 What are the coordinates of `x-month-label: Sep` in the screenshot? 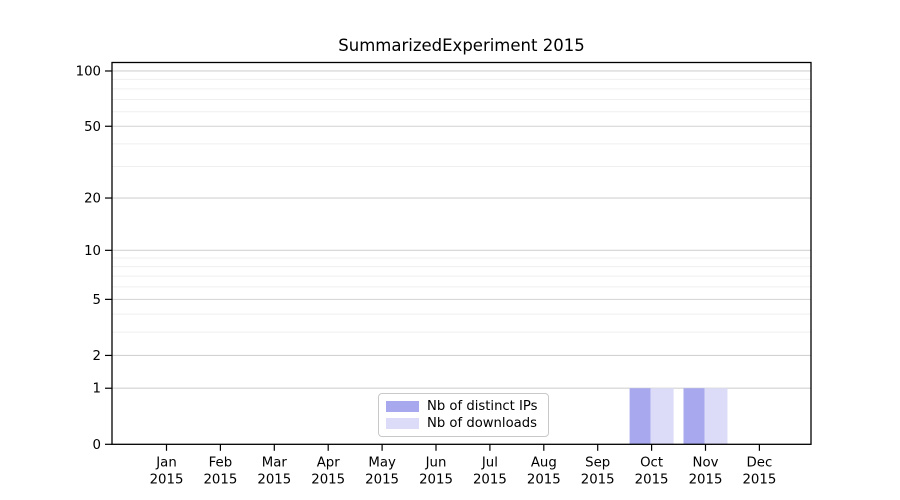 It's located at (597, 462).